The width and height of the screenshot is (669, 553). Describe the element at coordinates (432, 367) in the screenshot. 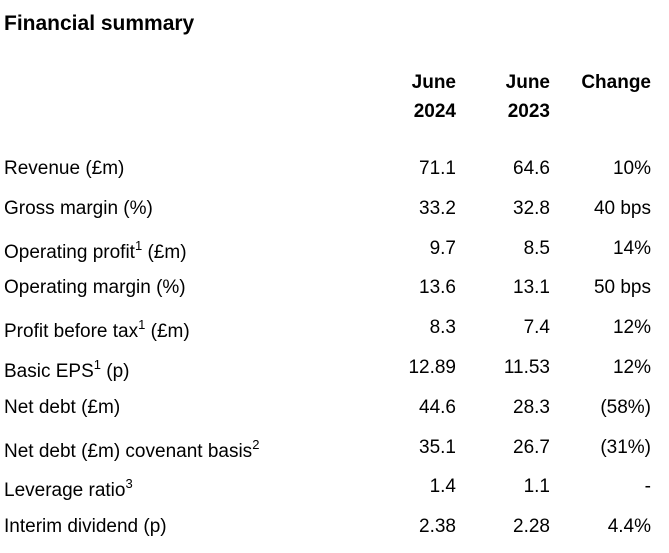

I see `value-june-2024: 12.89` at that location.